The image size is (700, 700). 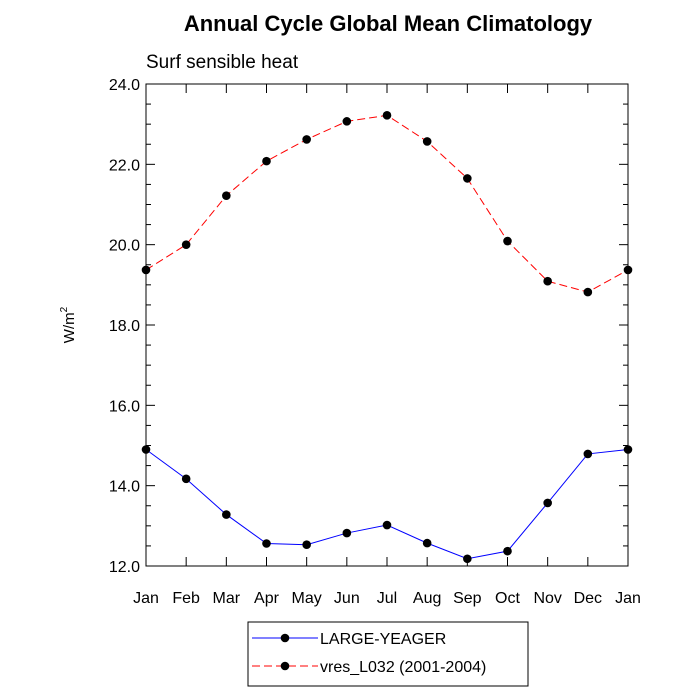 I want to click on y-tick-label: 20.0, so click(x=124, y=246).